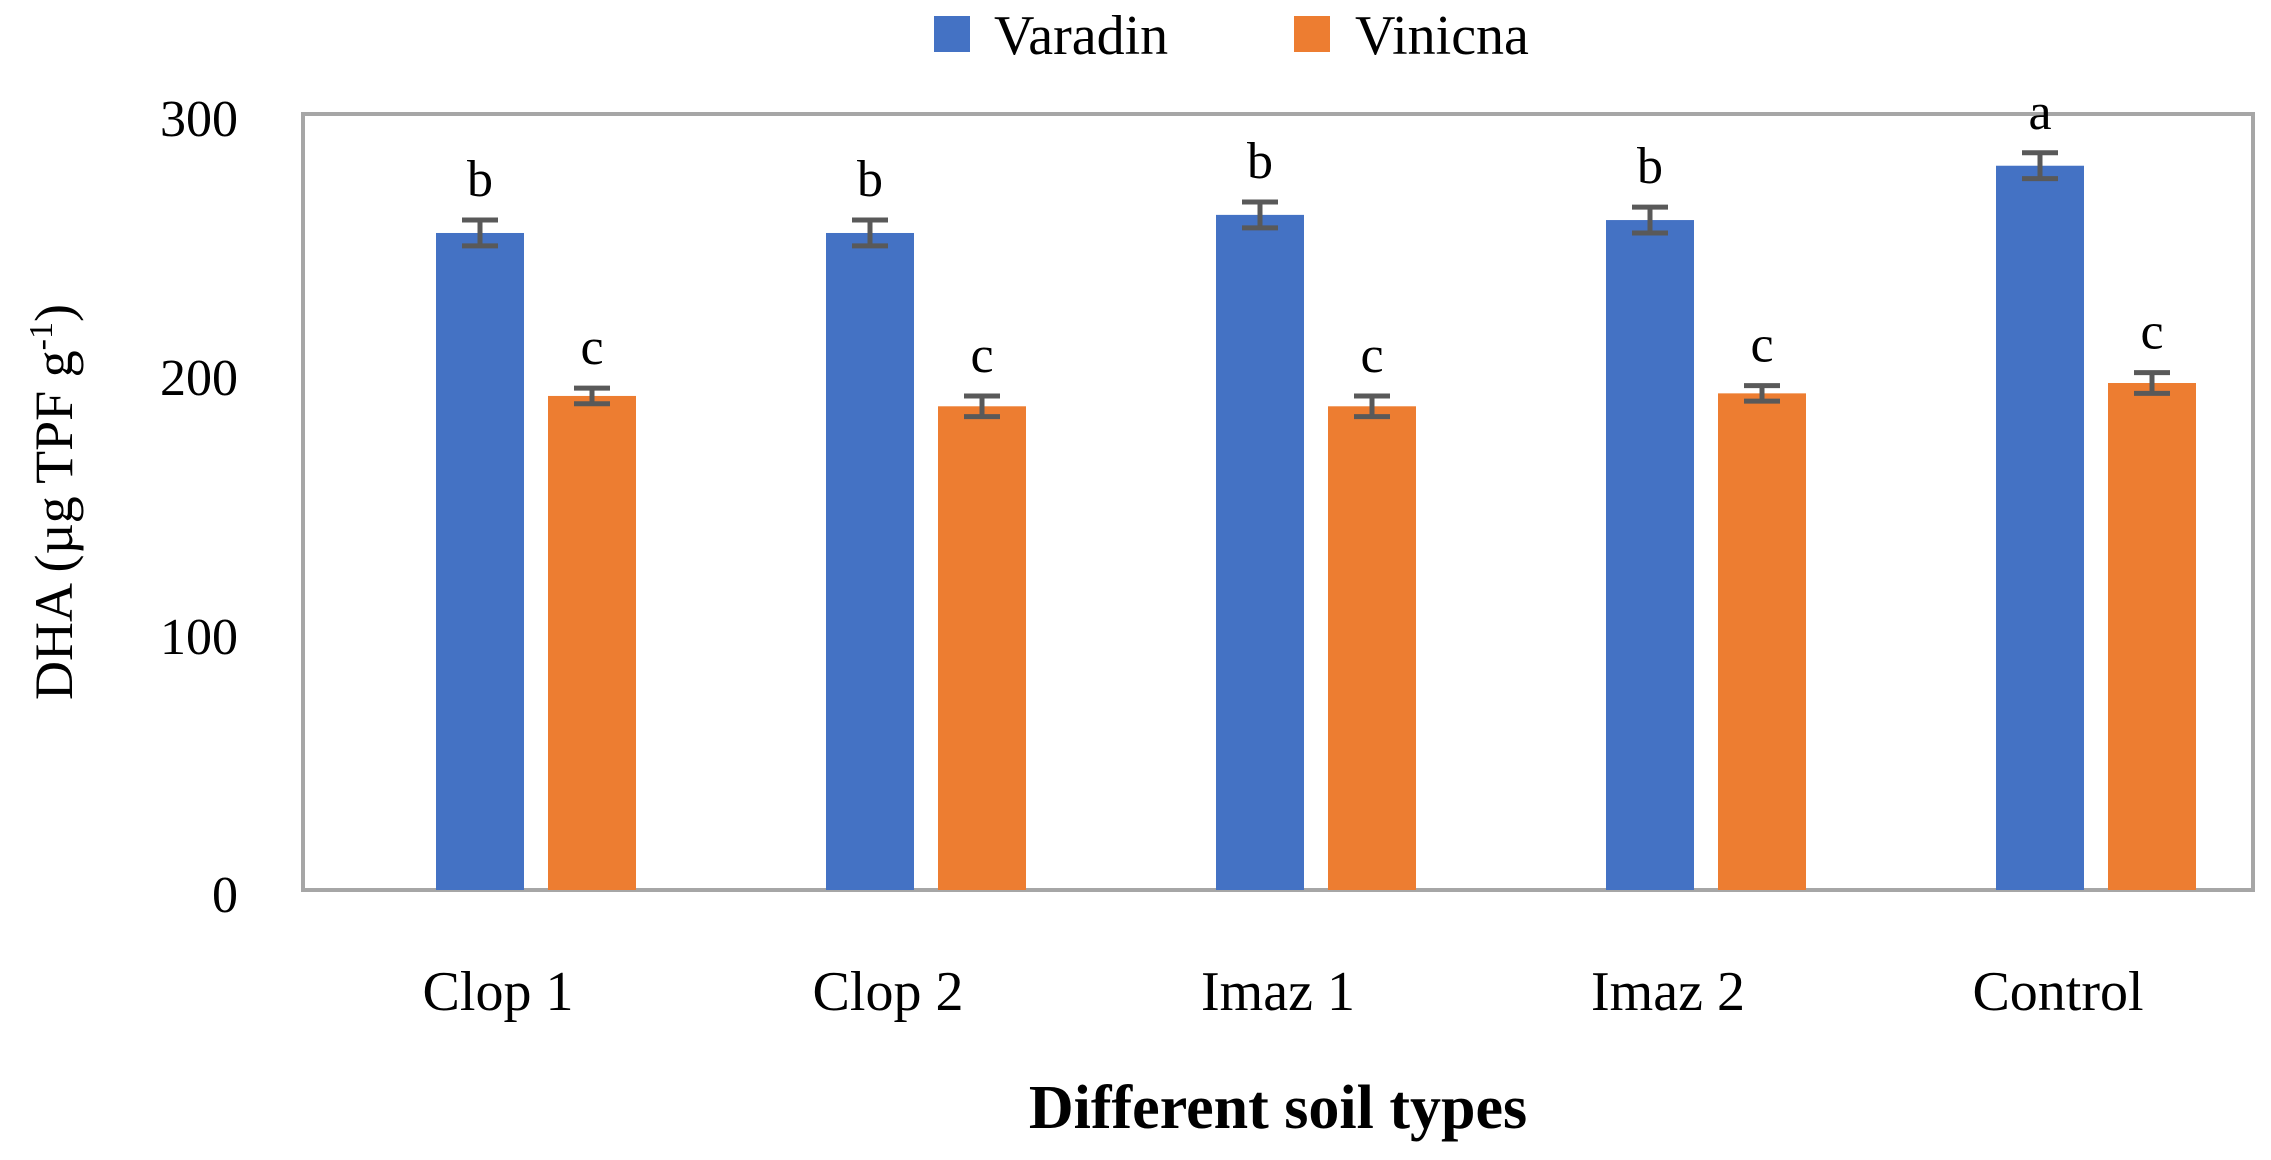 This screenshot has height=1160, width=2271. What do you see at coordinates (1312, 34) in the screenshot?
I see `legend-swatch-vinicna` at bounding box center [1312, 34].